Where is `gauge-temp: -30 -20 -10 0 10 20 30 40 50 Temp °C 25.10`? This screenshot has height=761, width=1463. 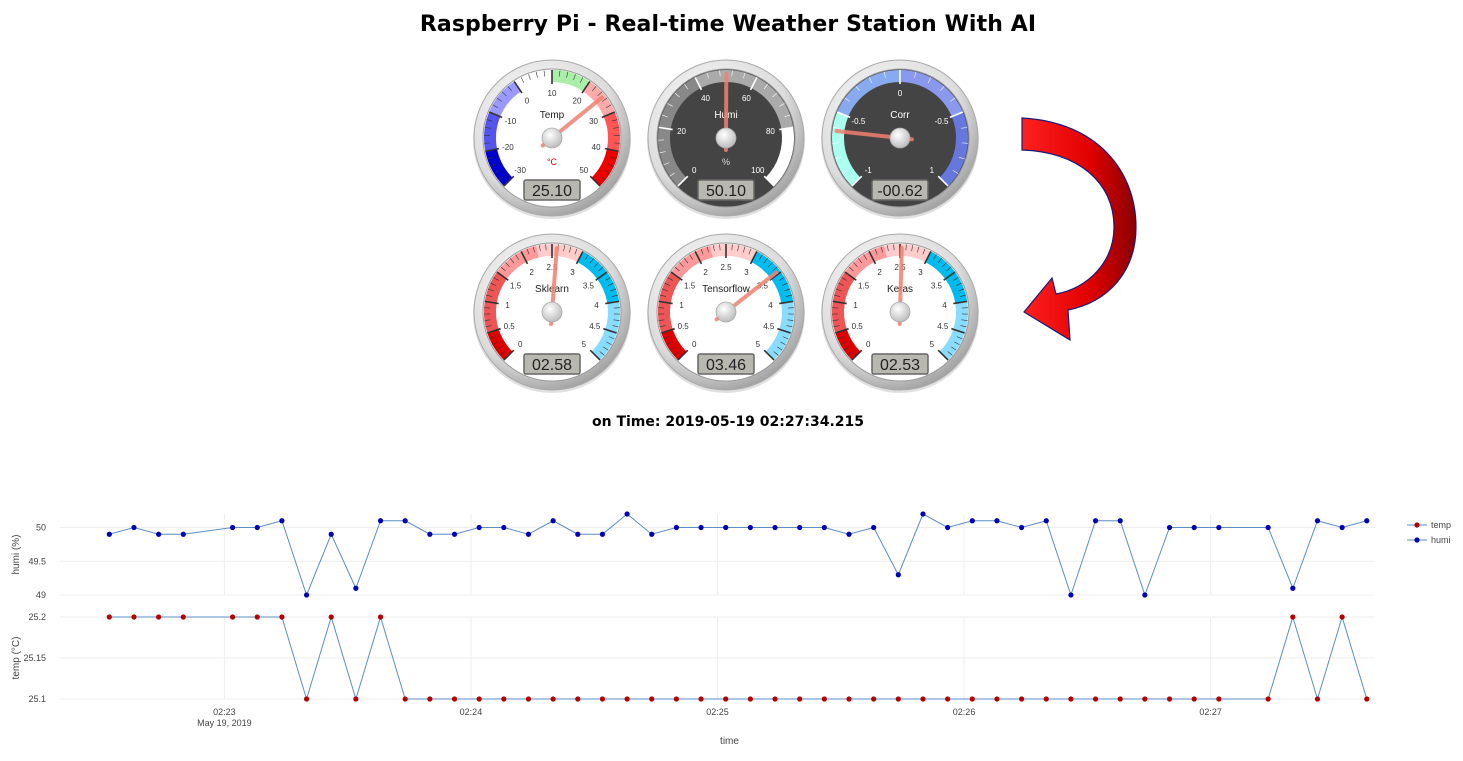 gauge-temp: -30 -20 -10 0 10 20 30 40 50 Temp °C 25.10 is located at coordinates (552, 139).